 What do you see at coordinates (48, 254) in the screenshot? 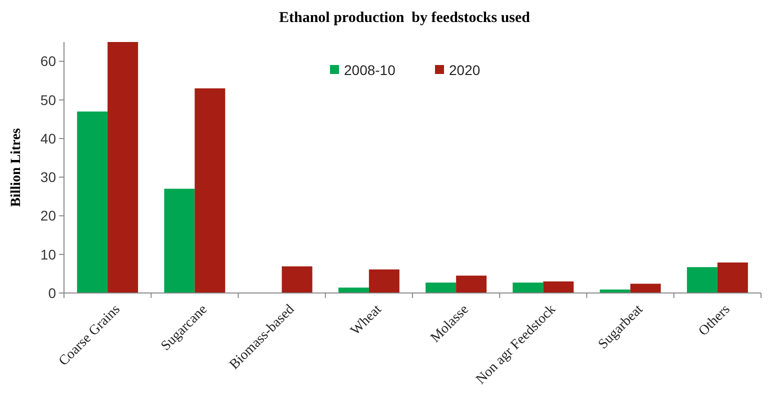
I see `y-tick-label: 10` at bounding box center [48, 254].